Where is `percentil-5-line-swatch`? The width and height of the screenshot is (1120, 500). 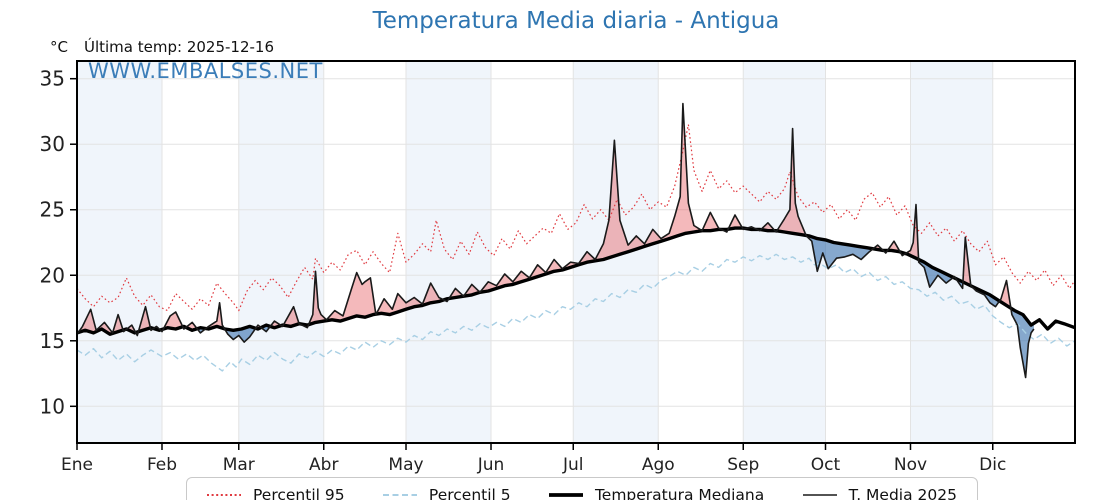 percentil-5-line-swatch is located at coordinates (399, 495).